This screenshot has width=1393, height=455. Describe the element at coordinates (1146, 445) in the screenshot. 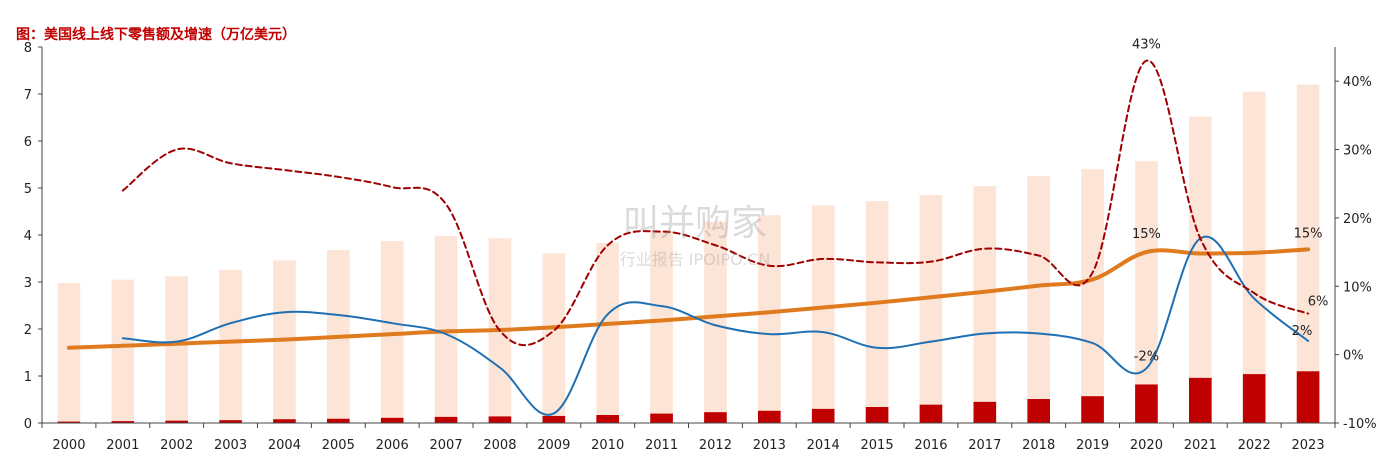

I see `x-tick-label: 2020` at that location.